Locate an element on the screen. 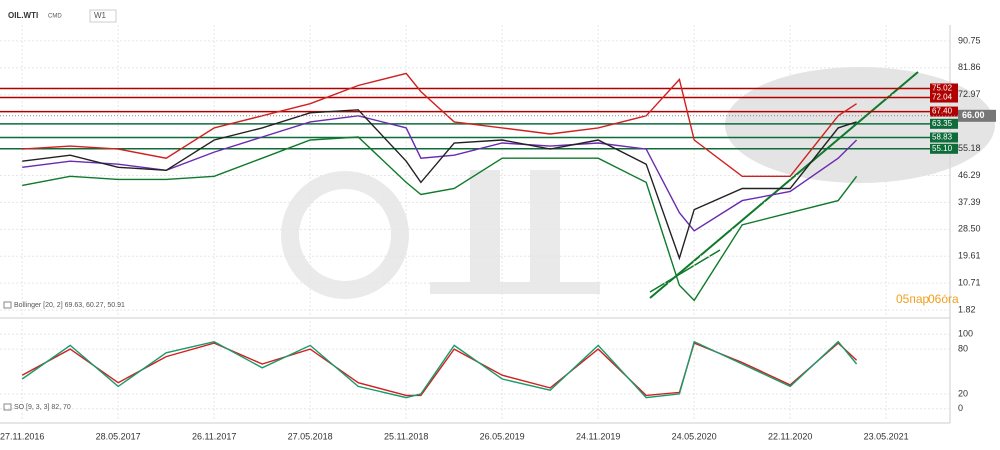 This screenshot has height=450, width=1000. indicator-label: SO [9, 3, 3] 82, 70 is located at coordinates (42, 407).